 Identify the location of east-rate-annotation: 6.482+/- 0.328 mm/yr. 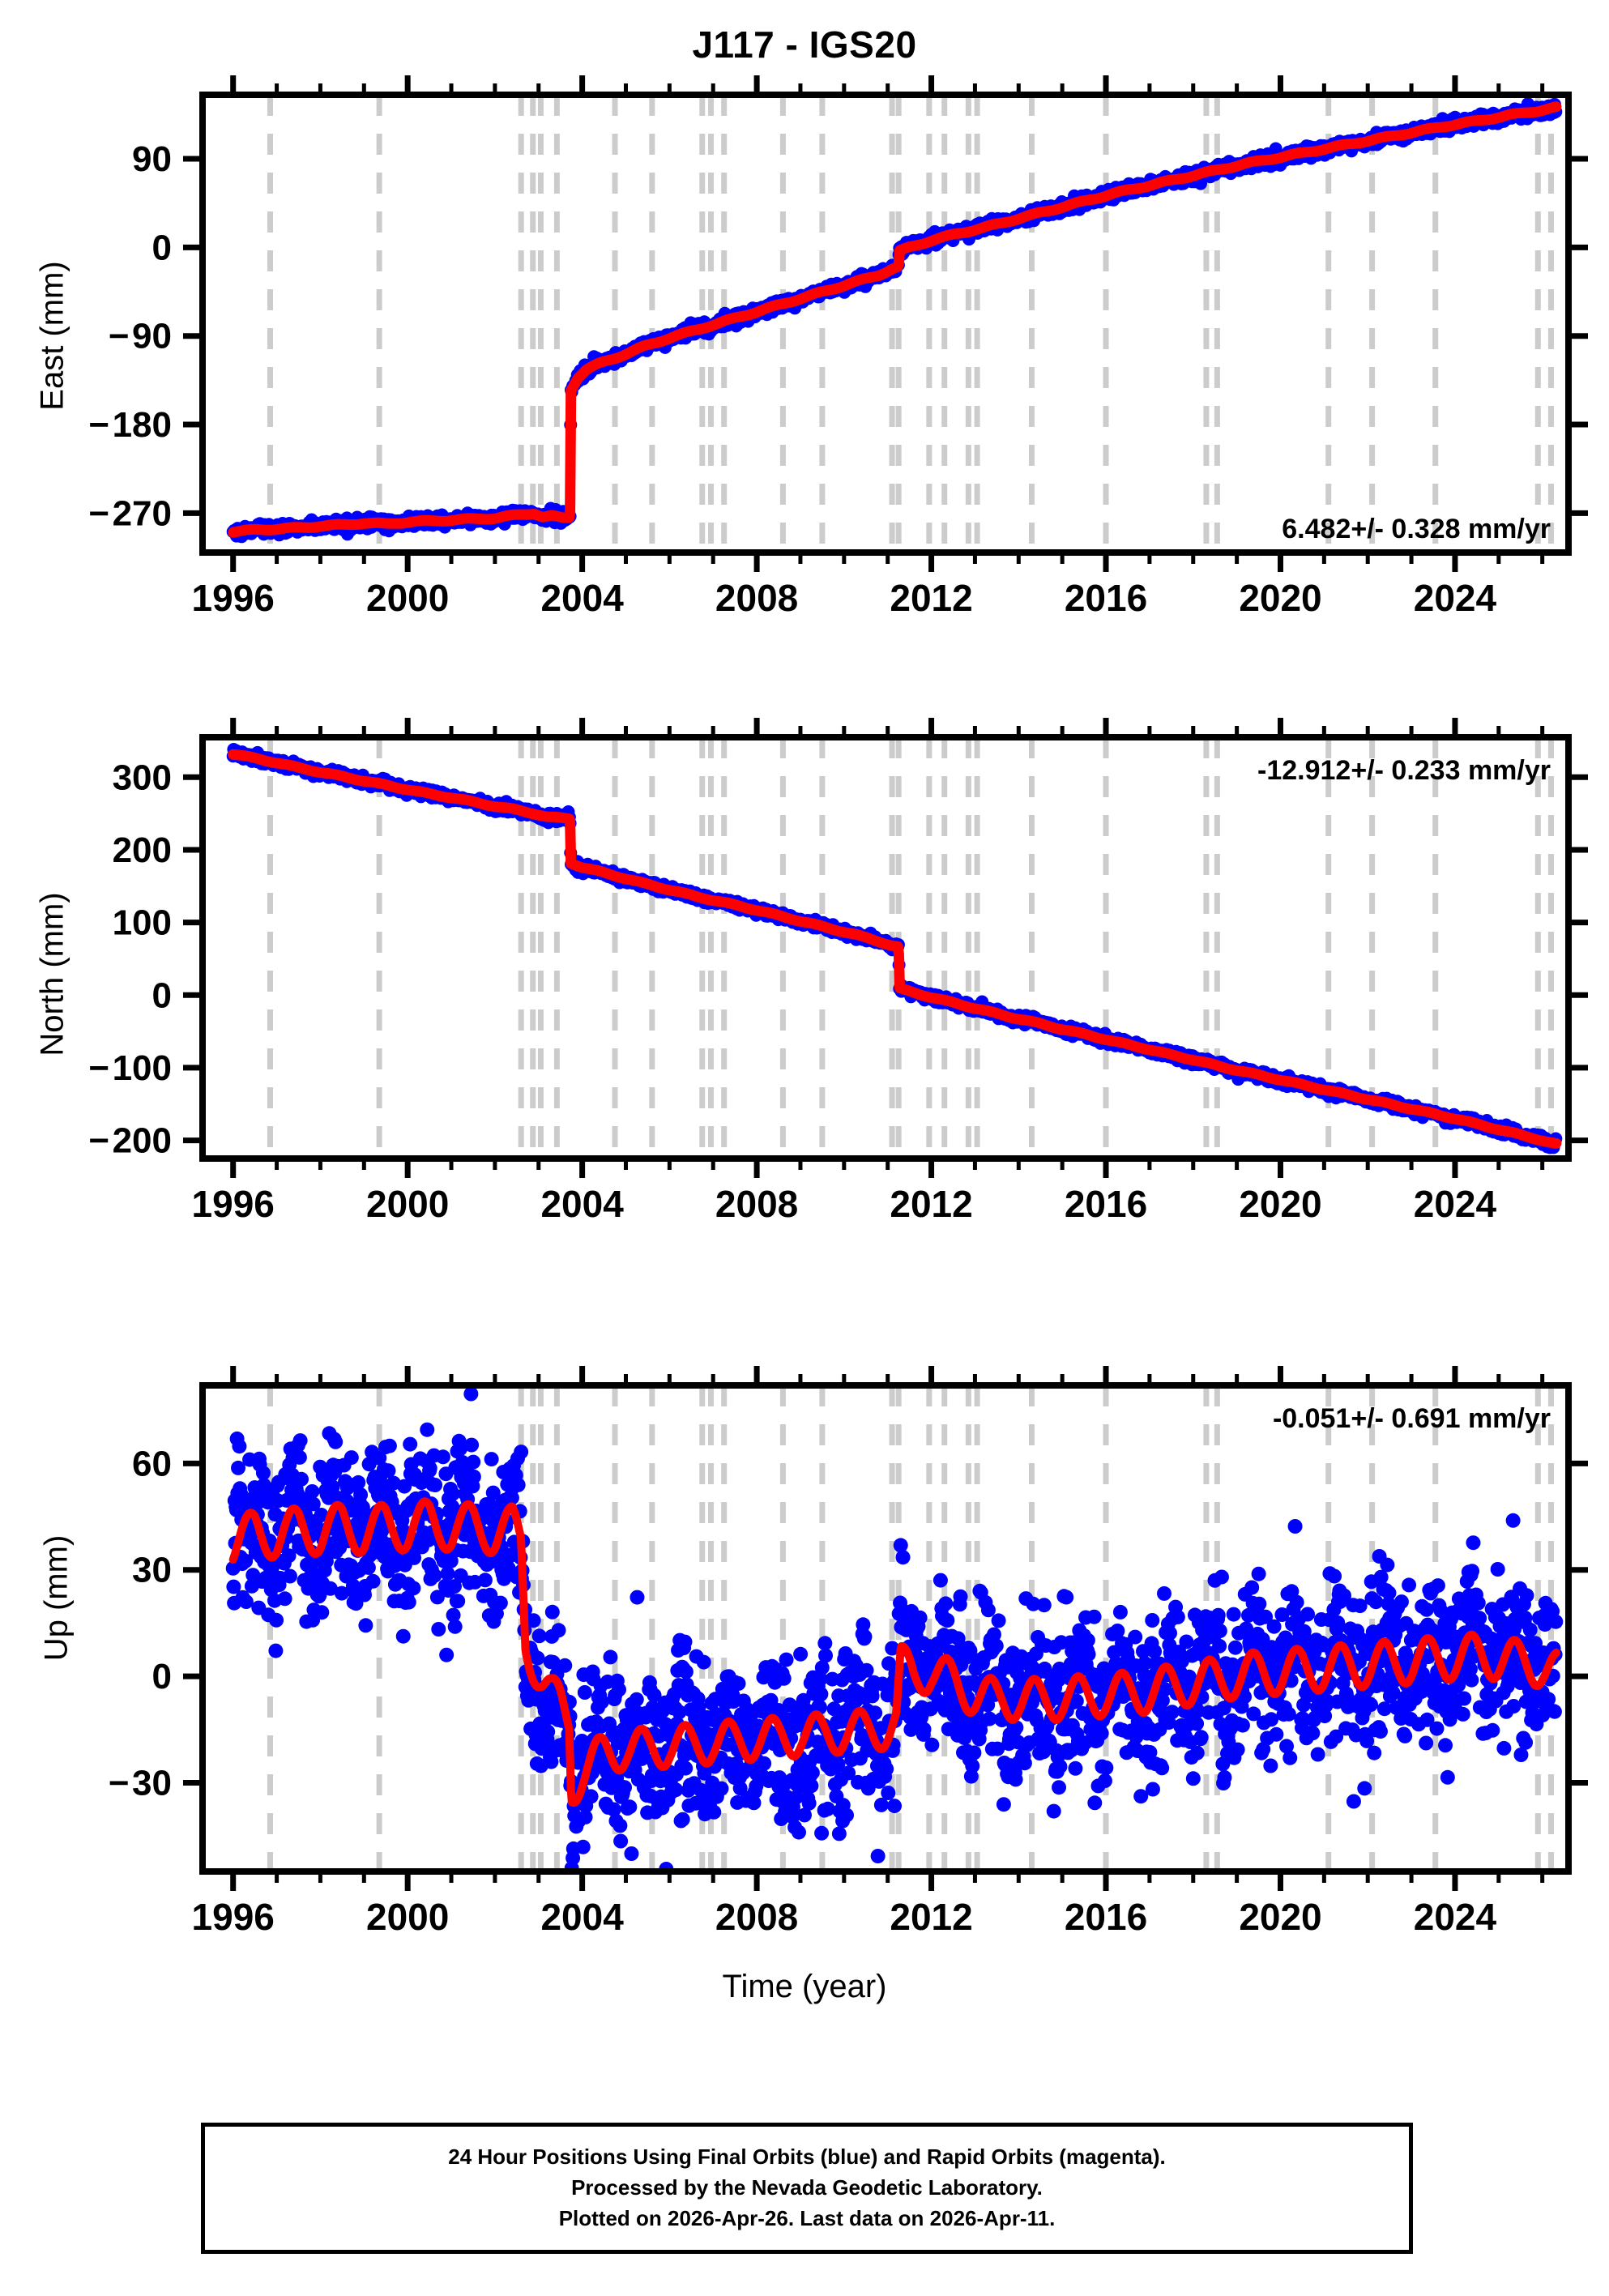
(1416, 529).